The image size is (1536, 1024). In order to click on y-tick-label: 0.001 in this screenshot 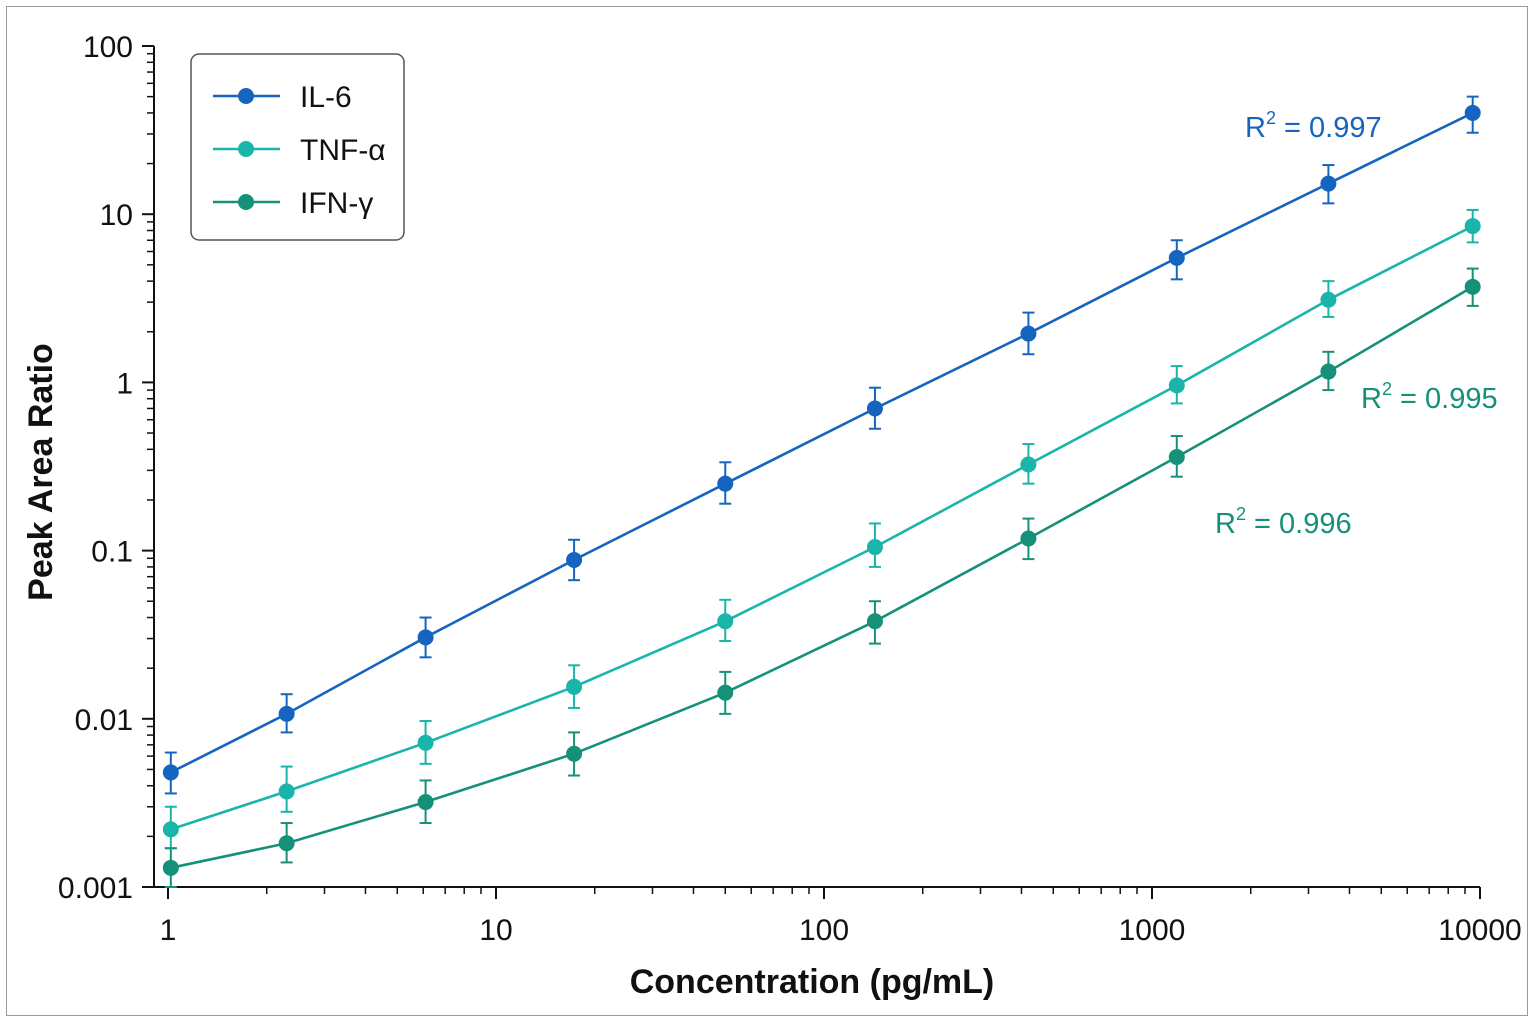, I will do `click(95, 888)`.